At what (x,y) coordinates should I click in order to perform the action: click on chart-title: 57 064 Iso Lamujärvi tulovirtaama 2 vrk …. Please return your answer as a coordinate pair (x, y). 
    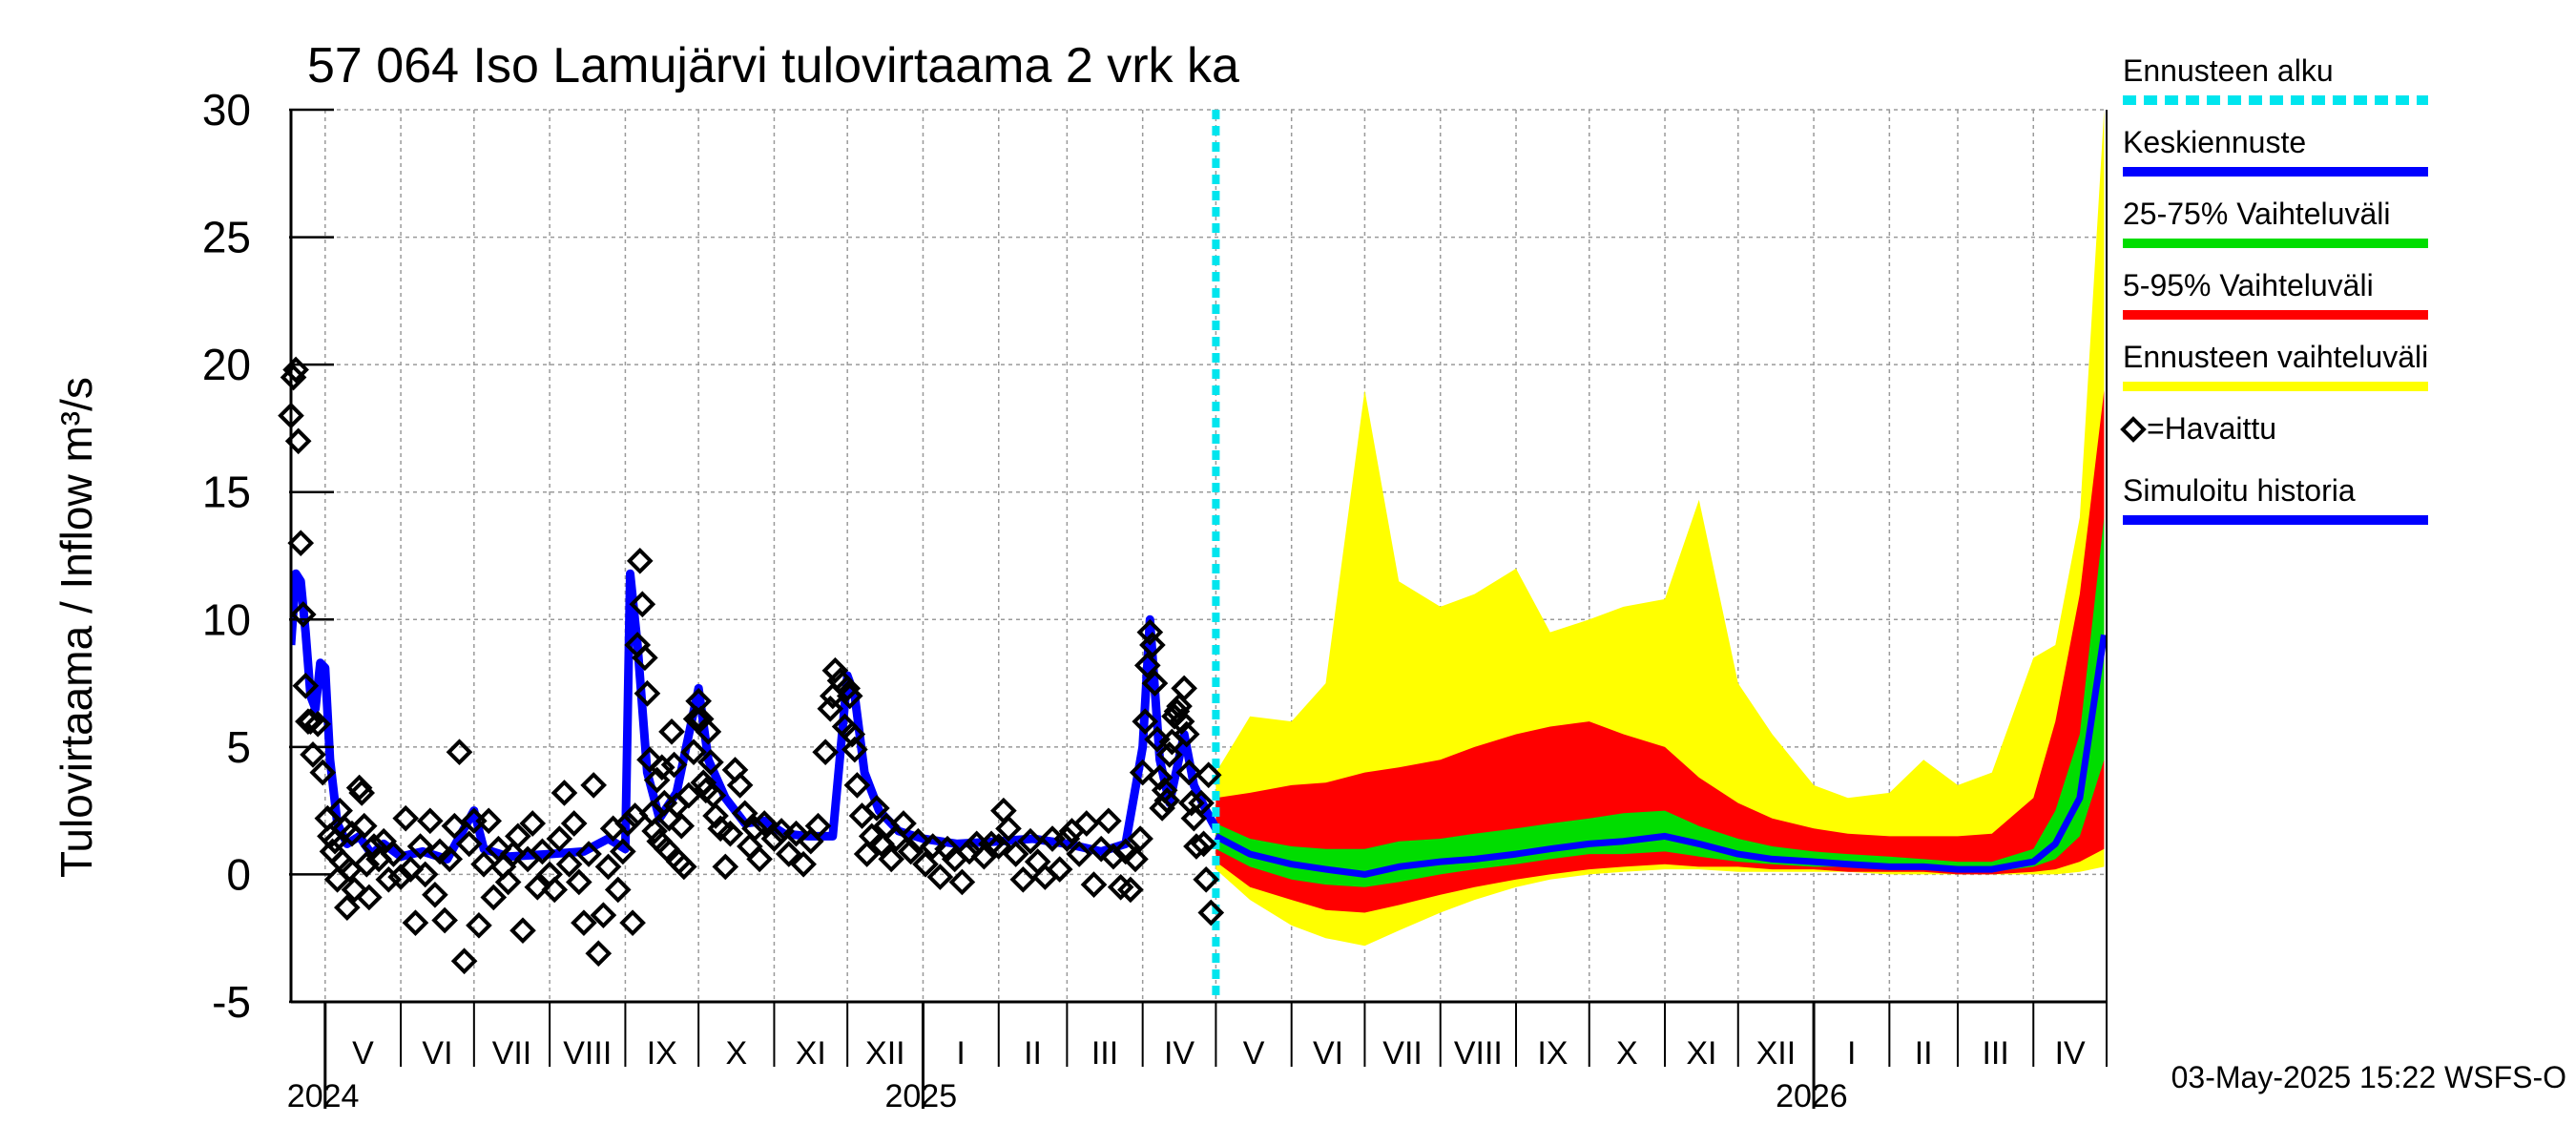
    Looking at the image, I should click on (773, 66).